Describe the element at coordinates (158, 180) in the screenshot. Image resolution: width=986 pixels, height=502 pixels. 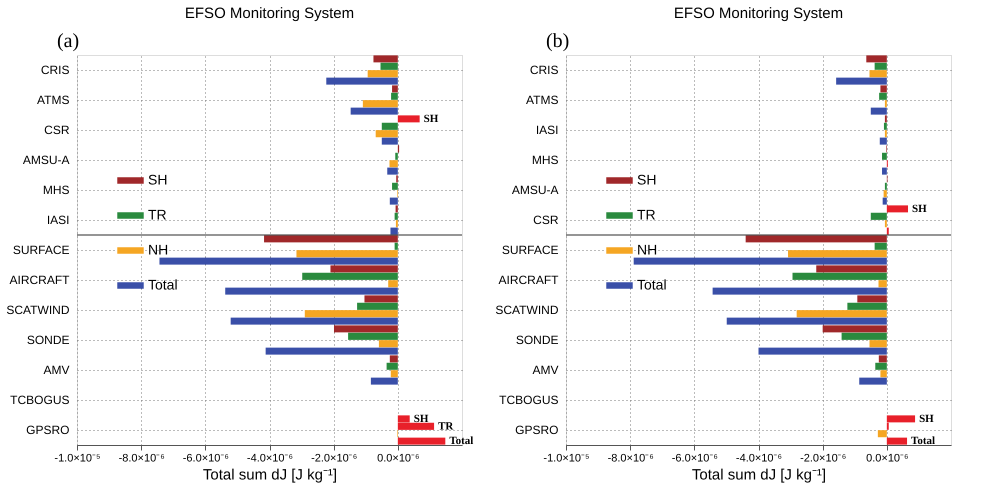
I see `legend-label: SH` at that location.